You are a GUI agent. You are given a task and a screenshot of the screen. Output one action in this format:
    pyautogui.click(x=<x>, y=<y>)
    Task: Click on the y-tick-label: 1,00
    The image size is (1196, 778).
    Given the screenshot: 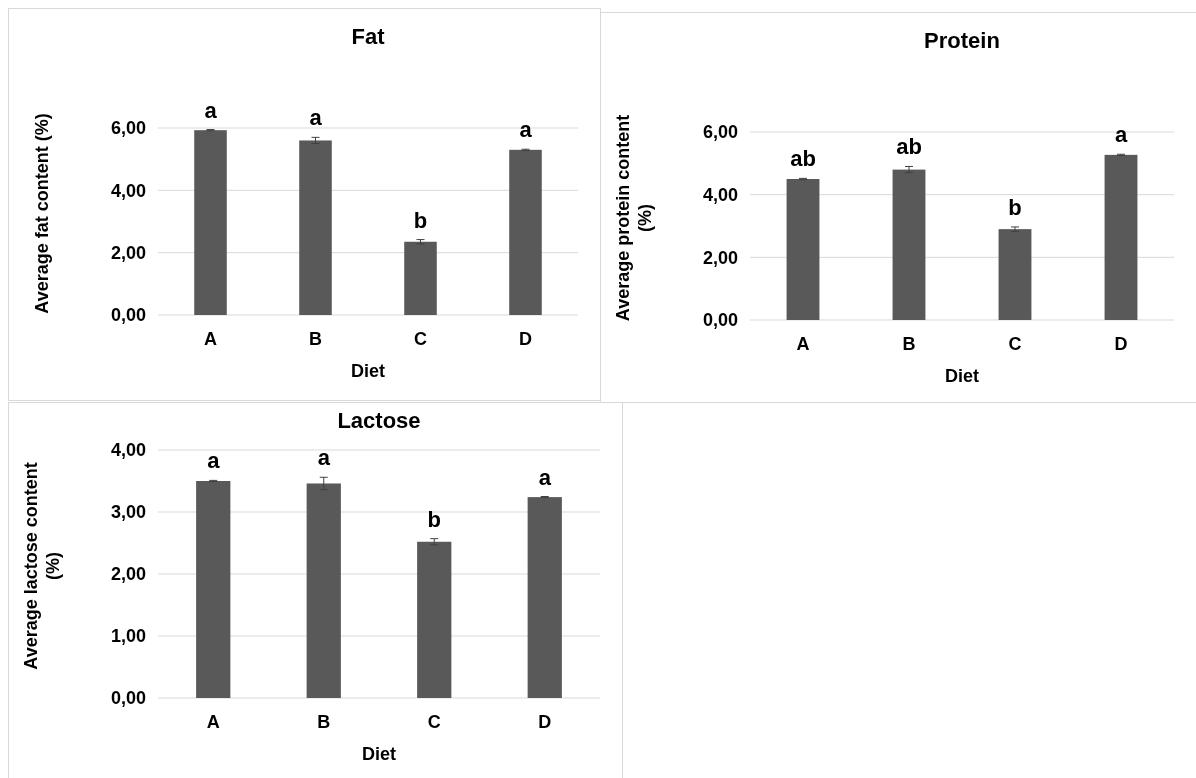 What is the action you would take?
    pyautogui.click(x=128, y=636)
    